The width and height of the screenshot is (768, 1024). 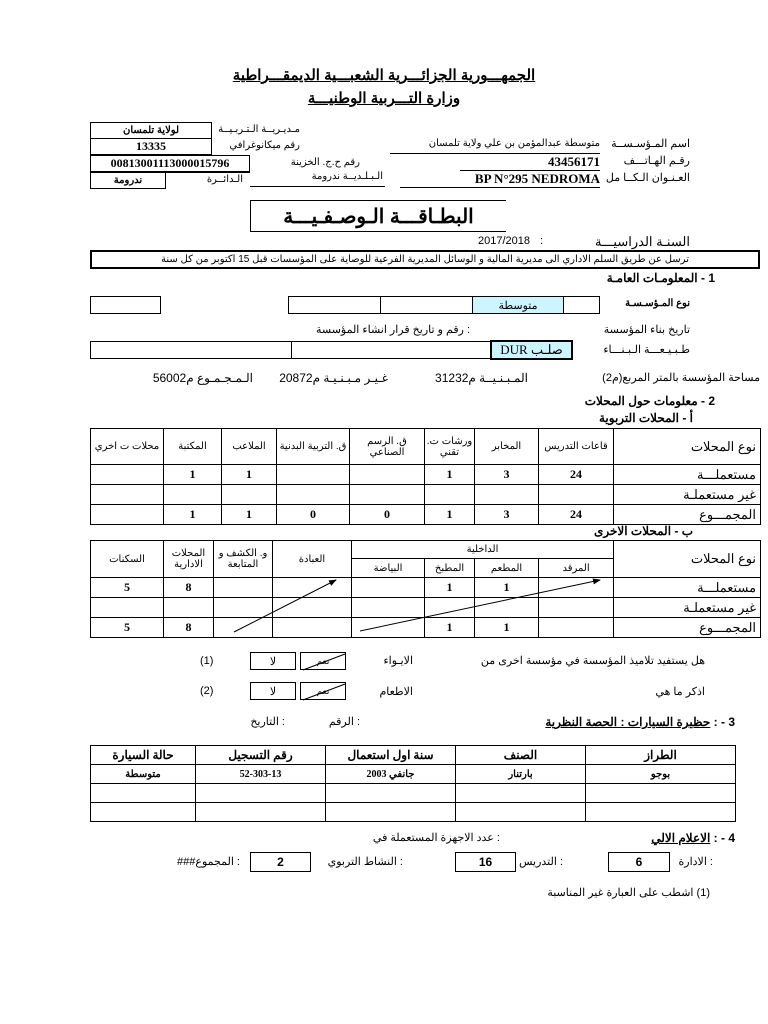 I want to click on type-box-group, so click(x=444, y=305).